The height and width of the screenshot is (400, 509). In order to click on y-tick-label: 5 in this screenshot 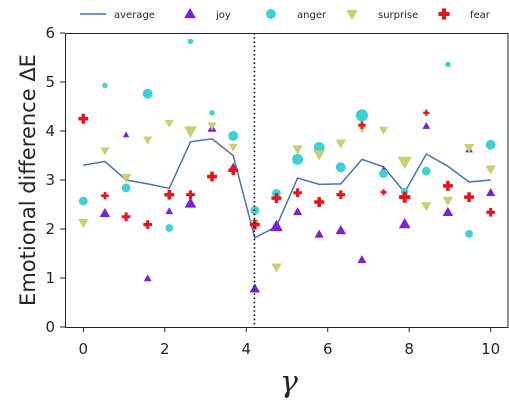, I will do `click(50, 82)`.